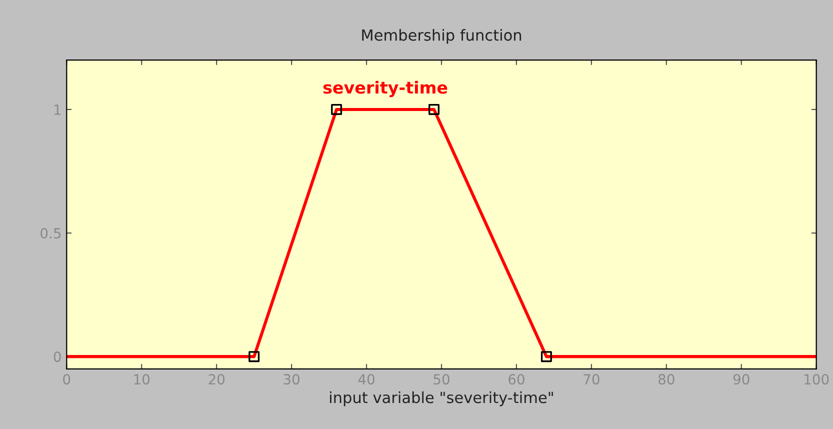 This screenshot has width=833, height=429. I want to click on x-tick-label: 10, so click(142, 379).